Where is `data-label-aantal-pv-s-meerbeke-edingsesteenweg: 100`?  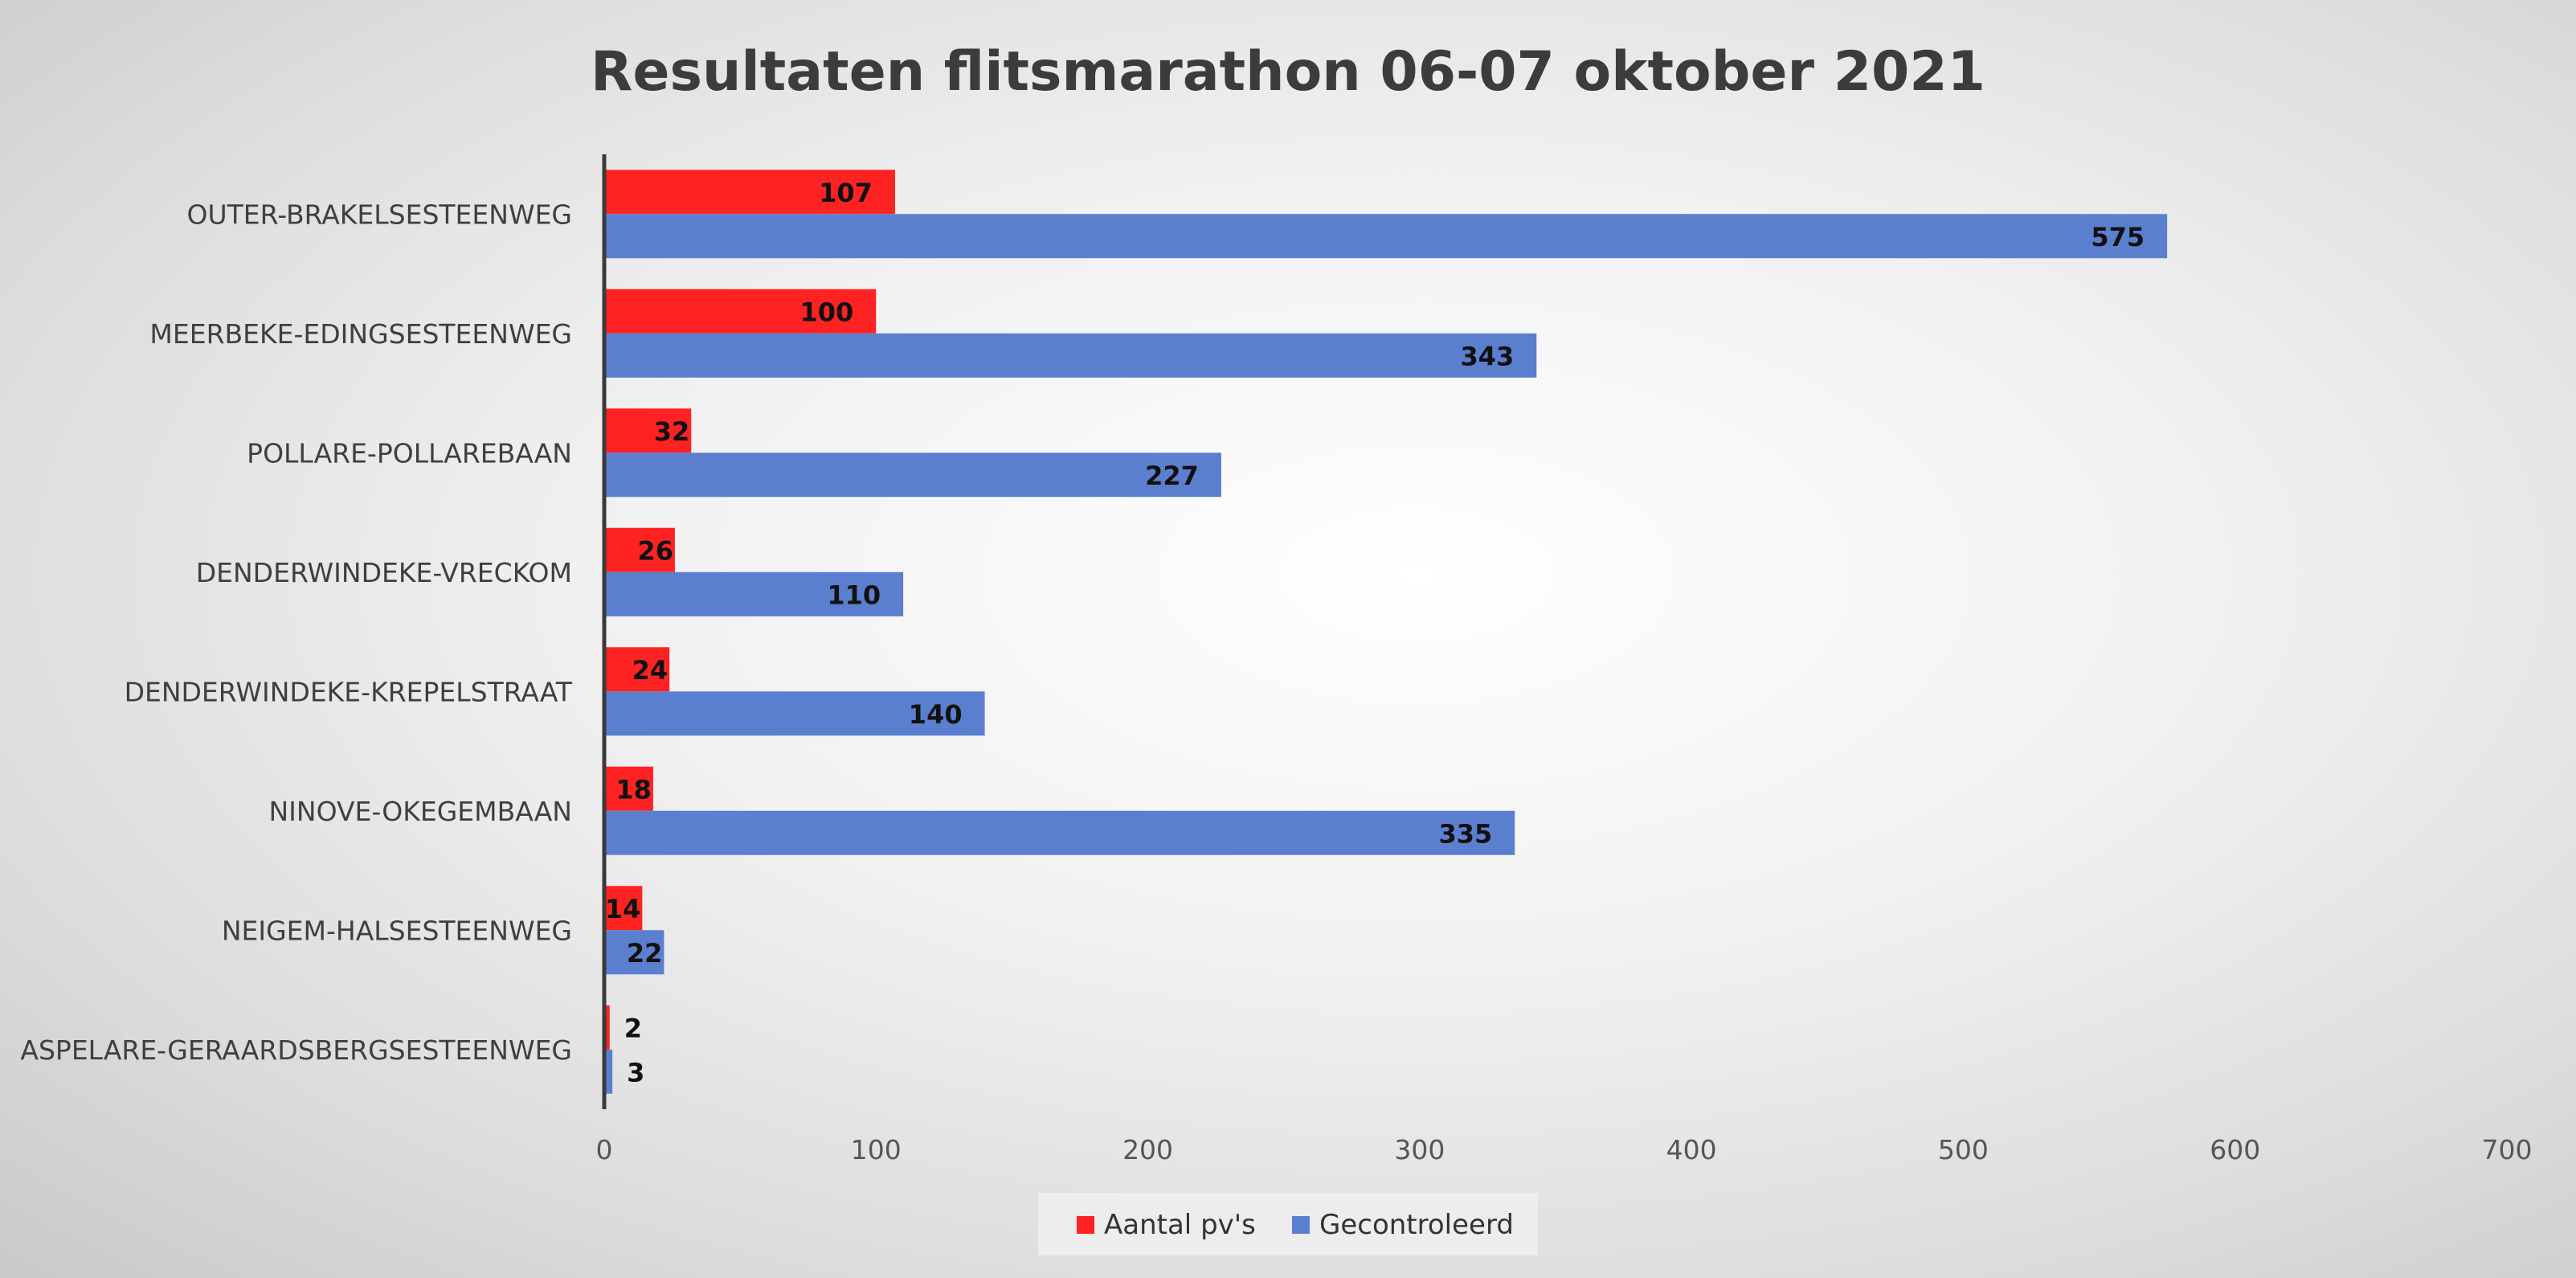 data-label-aantal-pv-s-meerbeke-edingsesteenweg: 100 is located at coordinates (826, 312).